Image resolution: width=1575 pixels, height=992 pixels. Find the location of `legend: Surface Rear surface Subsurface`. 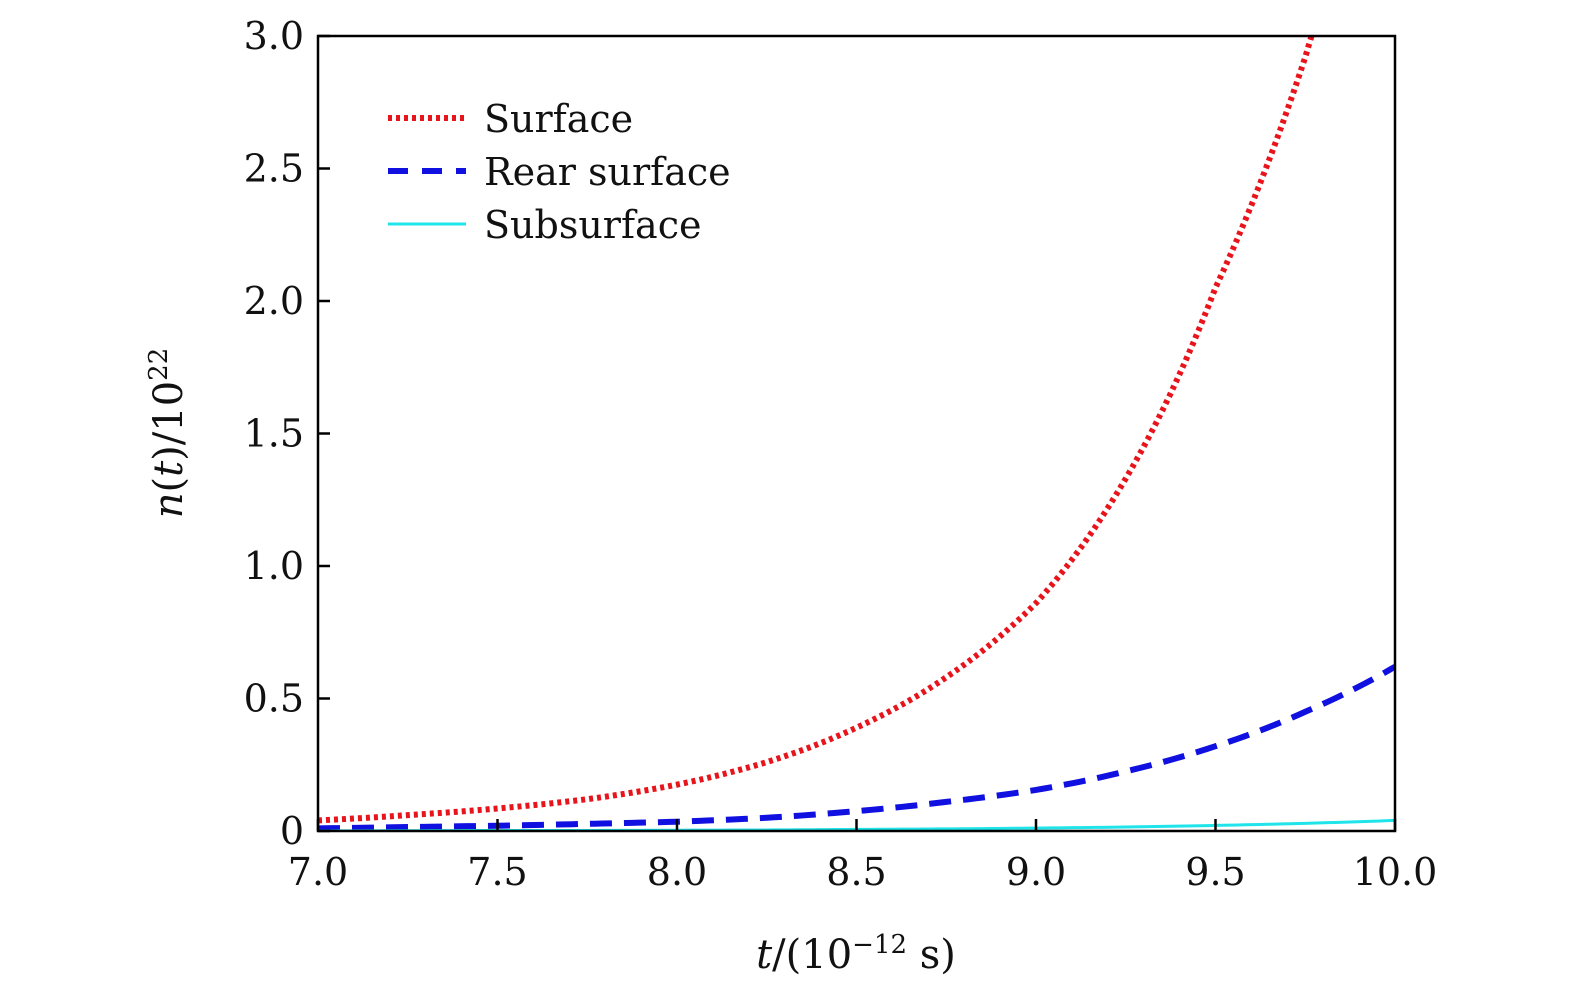

legend: Surface Rear surface Subsurface is located at coordinates (559, 172).